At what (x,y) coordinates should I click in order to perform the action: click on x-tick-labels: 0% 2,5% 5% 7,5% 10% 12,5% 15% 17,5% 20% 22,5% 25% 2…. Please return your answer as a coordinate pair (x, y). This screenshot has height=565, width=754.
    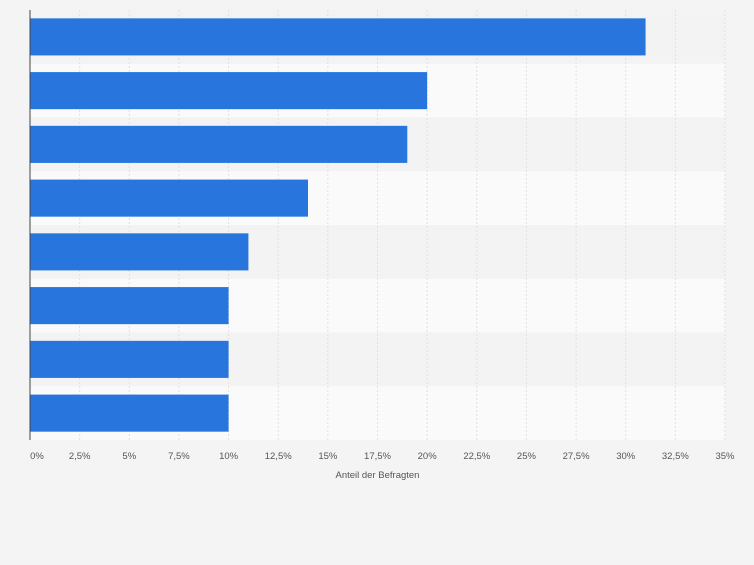
    Looking at the image, I should click on (382, 456).